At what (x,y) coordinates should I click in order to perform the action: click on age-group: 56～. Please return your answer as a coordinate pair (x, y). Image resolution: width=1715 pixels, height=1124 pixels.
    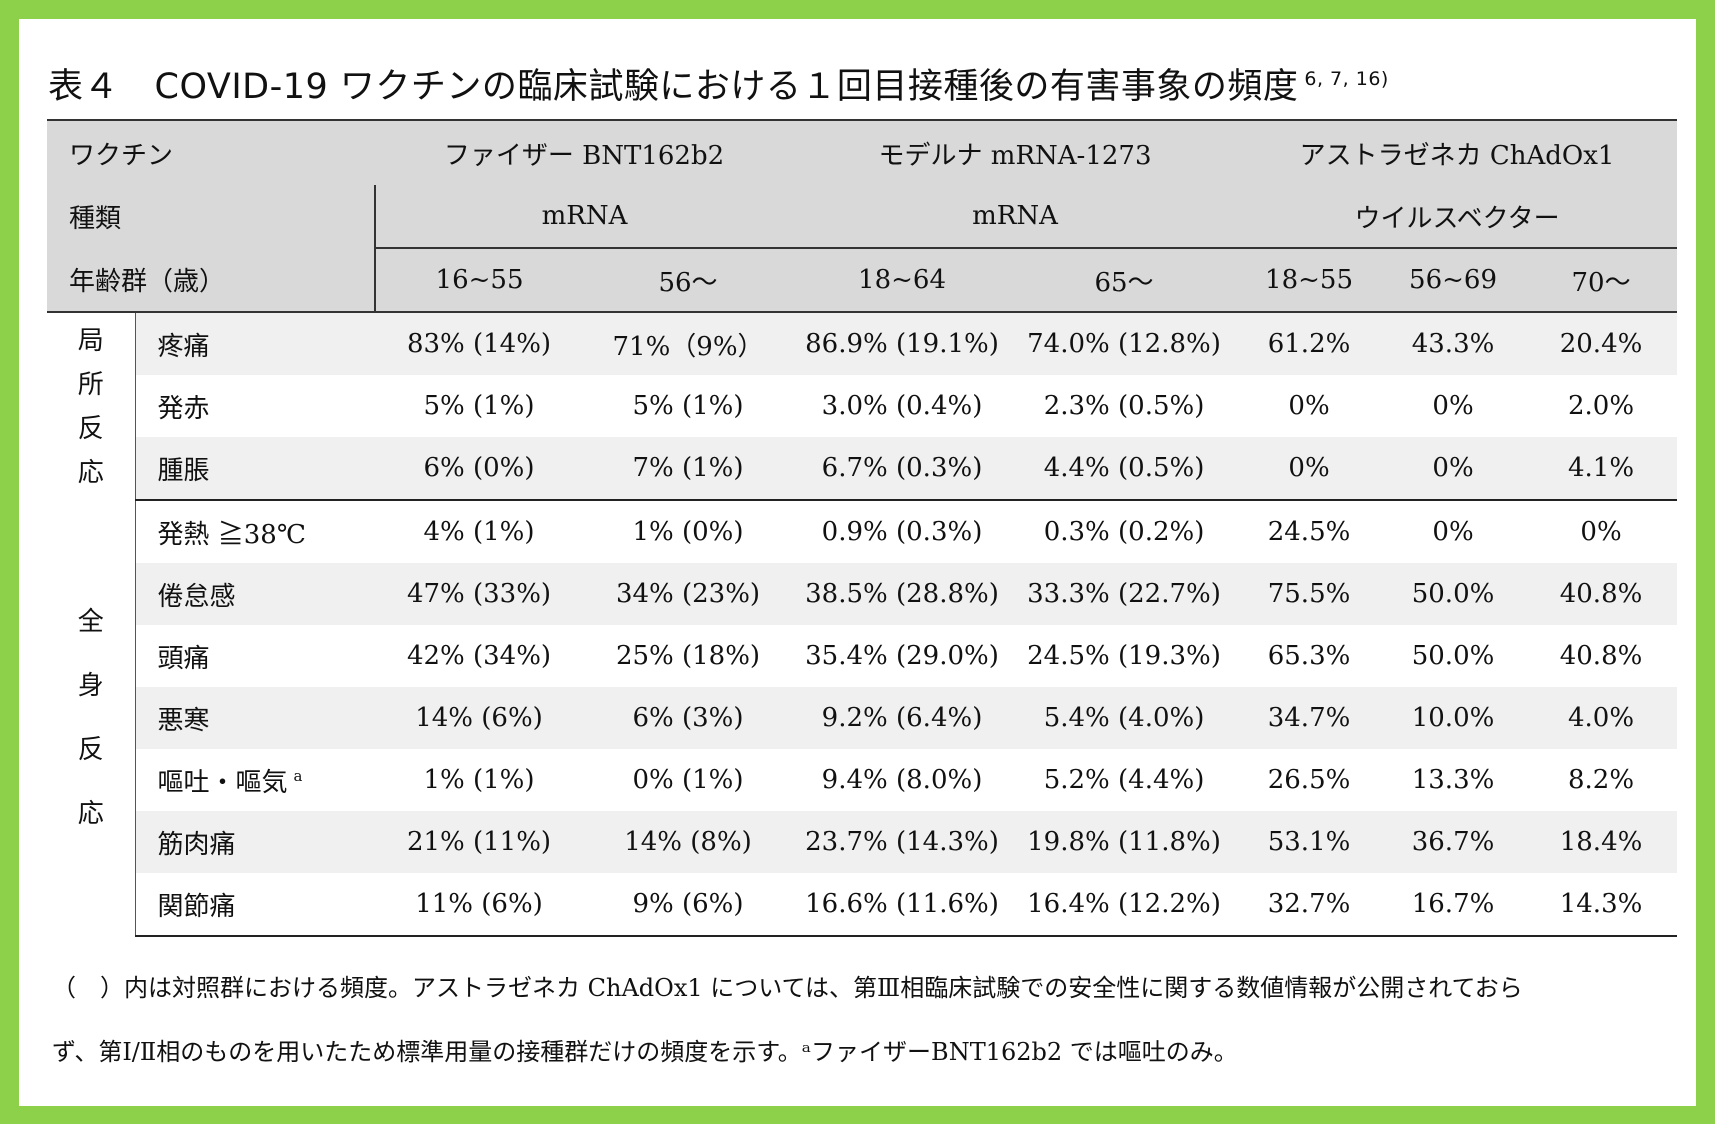
    Looking at the image, I should click on (688, 280).